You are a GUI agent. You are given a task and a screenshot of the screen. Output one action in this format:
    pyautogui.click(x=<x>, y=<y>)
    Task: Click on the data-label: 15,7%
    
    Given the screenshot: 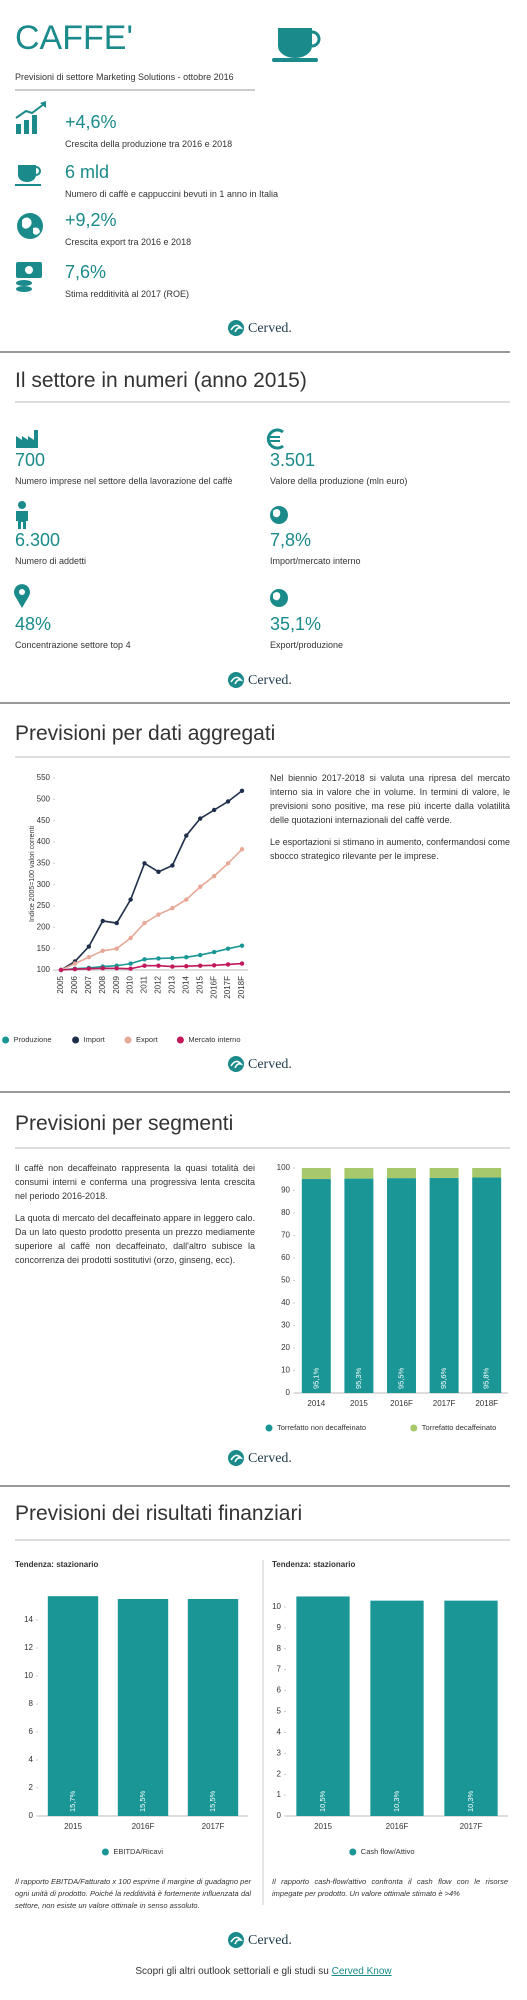 What is the action you would take?
    pyautogui.click(x=72, y=1801)
    